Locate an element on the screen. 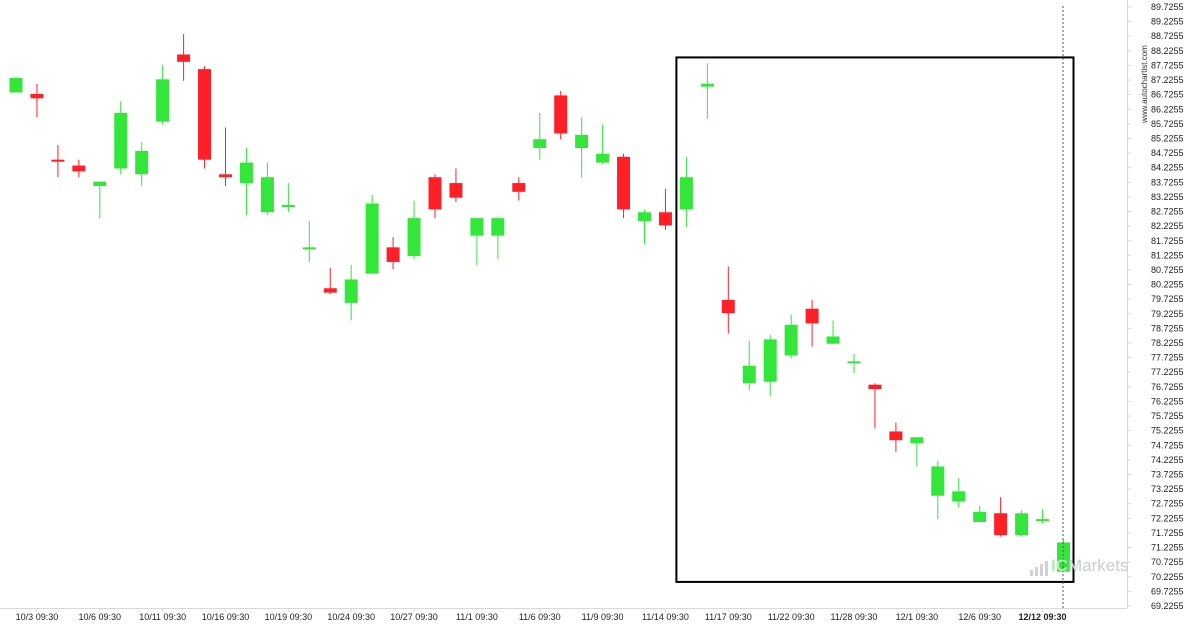  y-tick-label: 82.2255 is located at coordinates (1167, 226).